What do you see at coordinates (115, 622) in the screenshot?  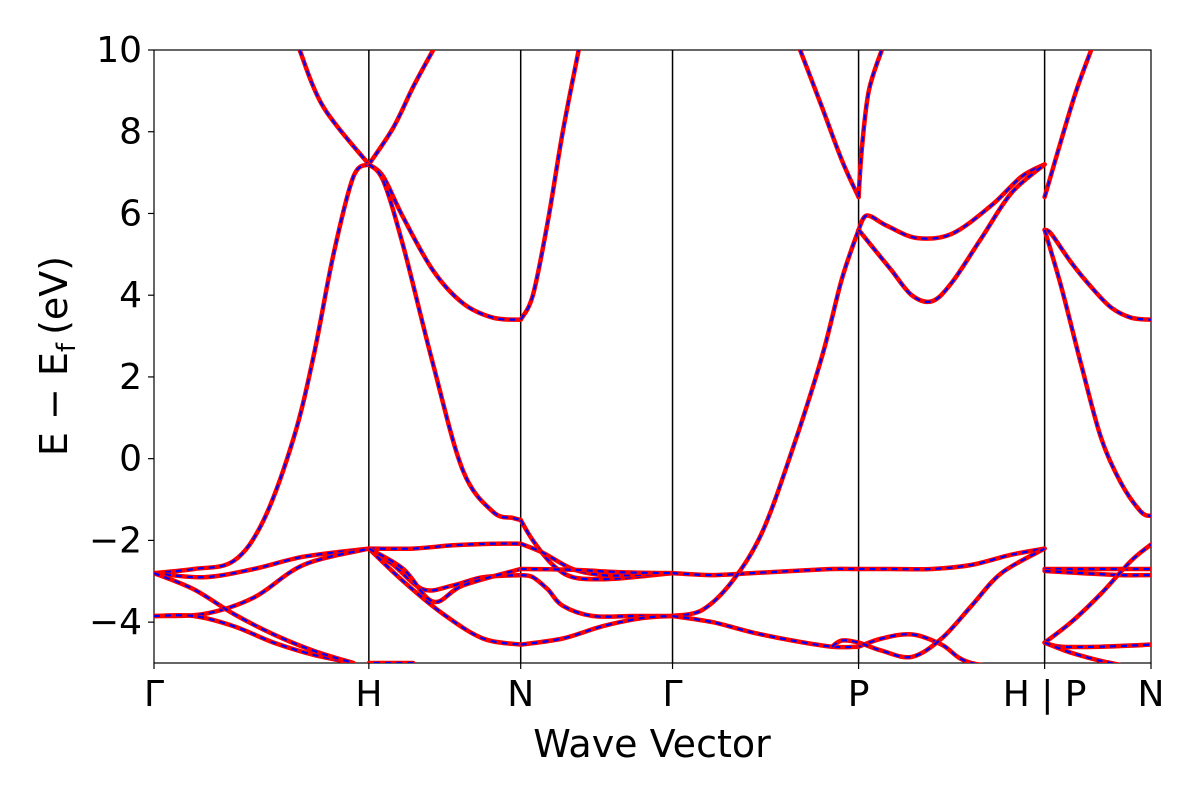 I see `y-tick-label: −4` at bounding box center [115, 622].